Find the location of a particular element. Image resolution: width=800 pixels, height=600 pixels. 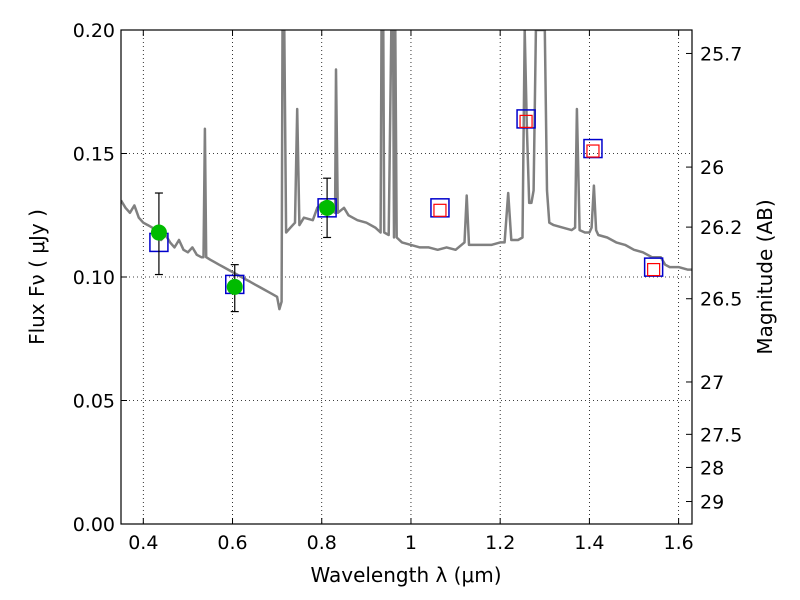

x-tick-label: 1 is located at coordinates (411, 543).